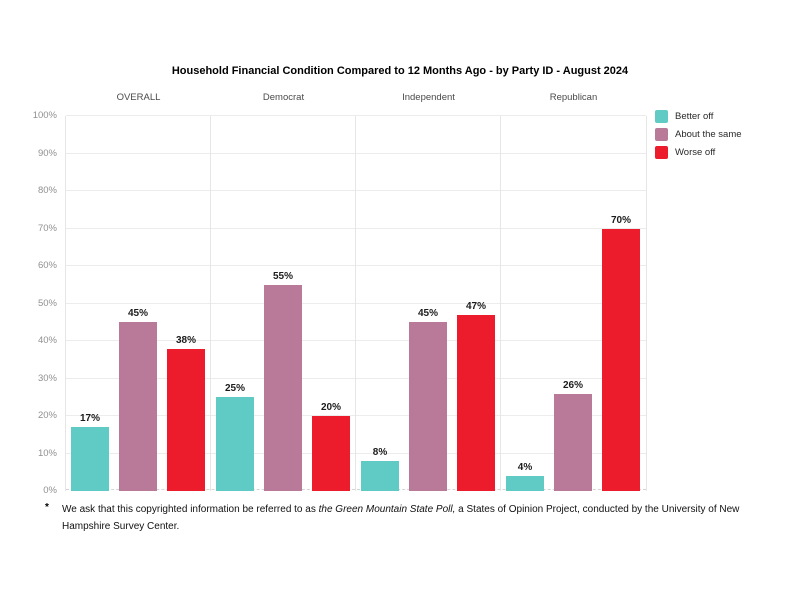  I want to click on bar-value-label: 47%, so click(475, 306).